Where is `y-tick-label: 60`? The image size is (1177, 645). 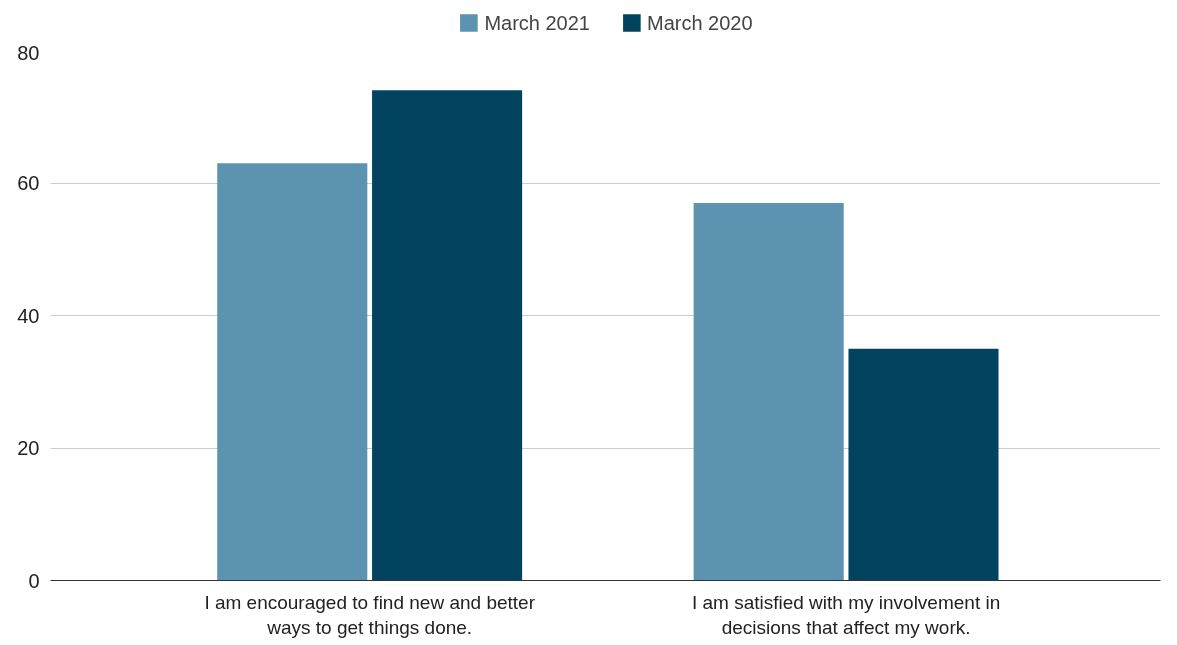 y-tick-label: 60 is located at coordinates (28, 183).